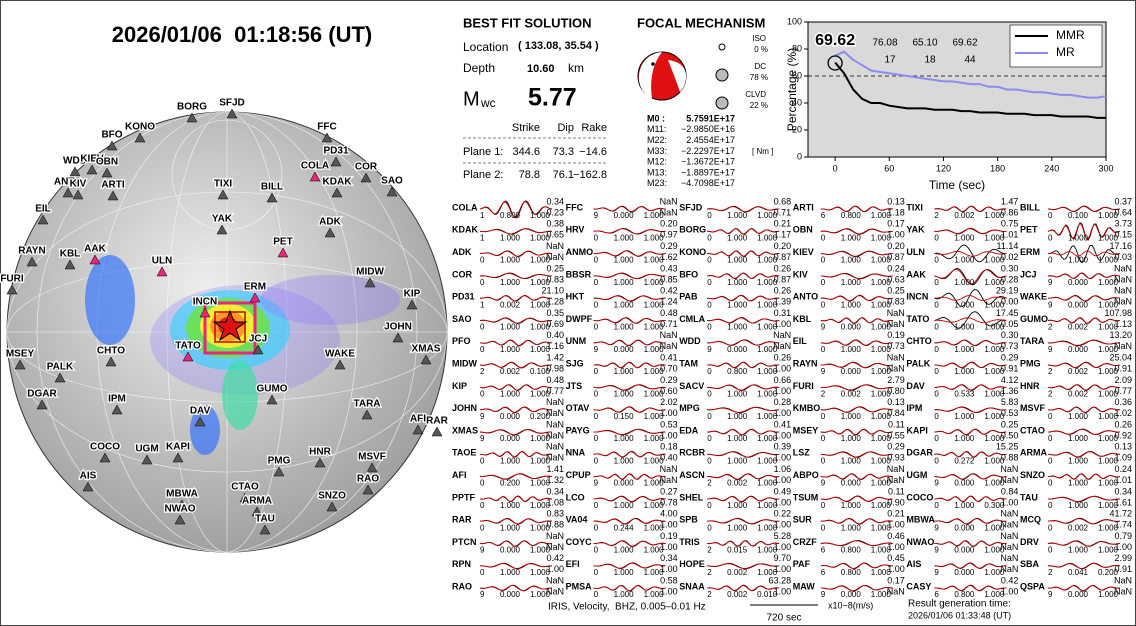 The width and height of the screenshot is (1136, 626). Describe the element at coordinates (1078, 327) in the screenshot. I see `station-weight: 0.002` at that location.